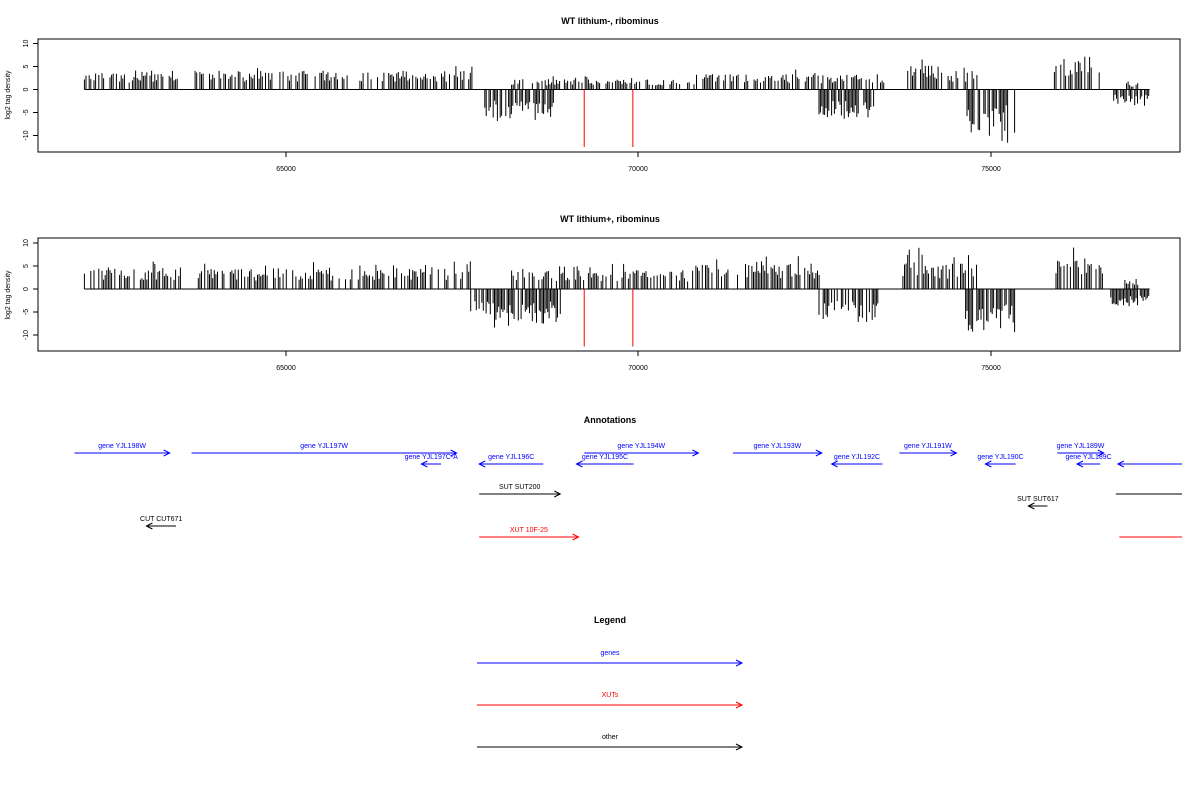 The height and width of the screenshot is (800, 1200). Describe the element at coordinates (1089, 457) in the screenshot. I see `feature-label: gene YJL189C` at that location.